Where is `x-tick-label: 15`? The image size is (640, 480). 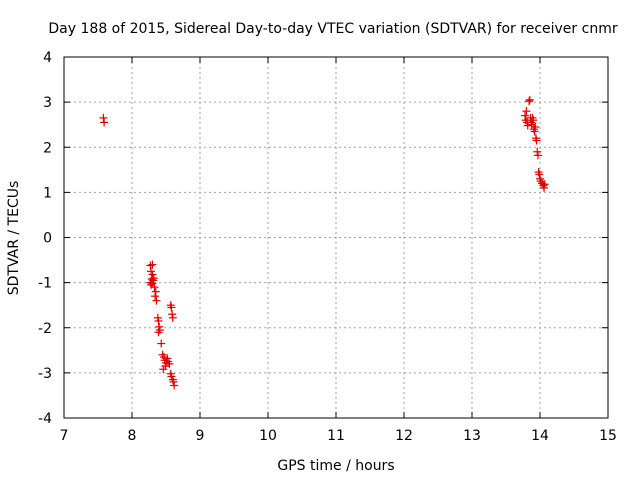 x-tick-label: 15 is located at coordinates (608, 436).